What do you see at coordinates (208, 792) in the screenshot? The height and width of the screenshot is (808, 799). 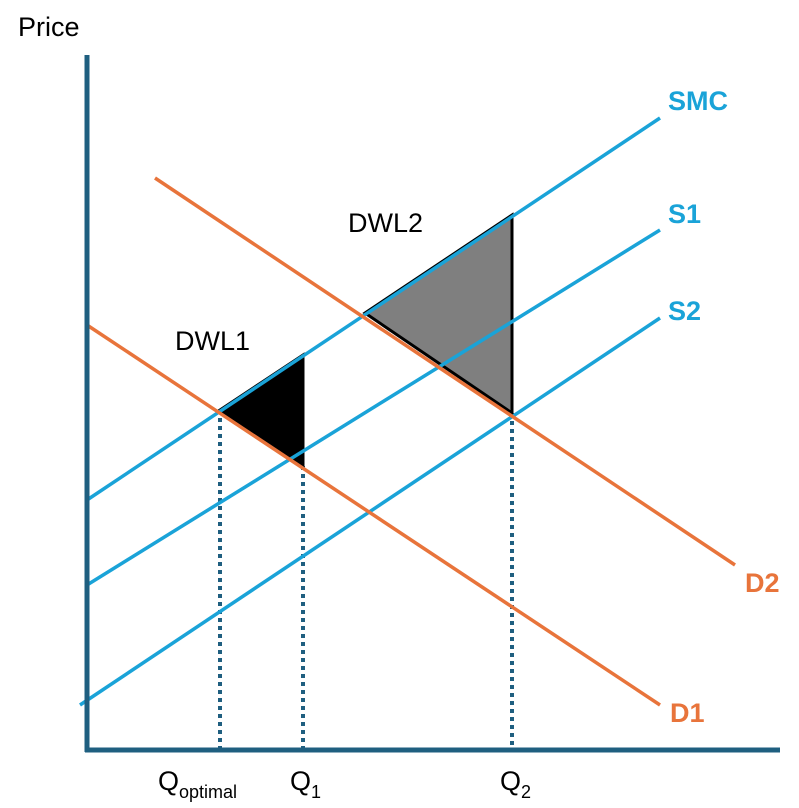 I see `q-subscript: optimal` at bounding box center [208, 792].